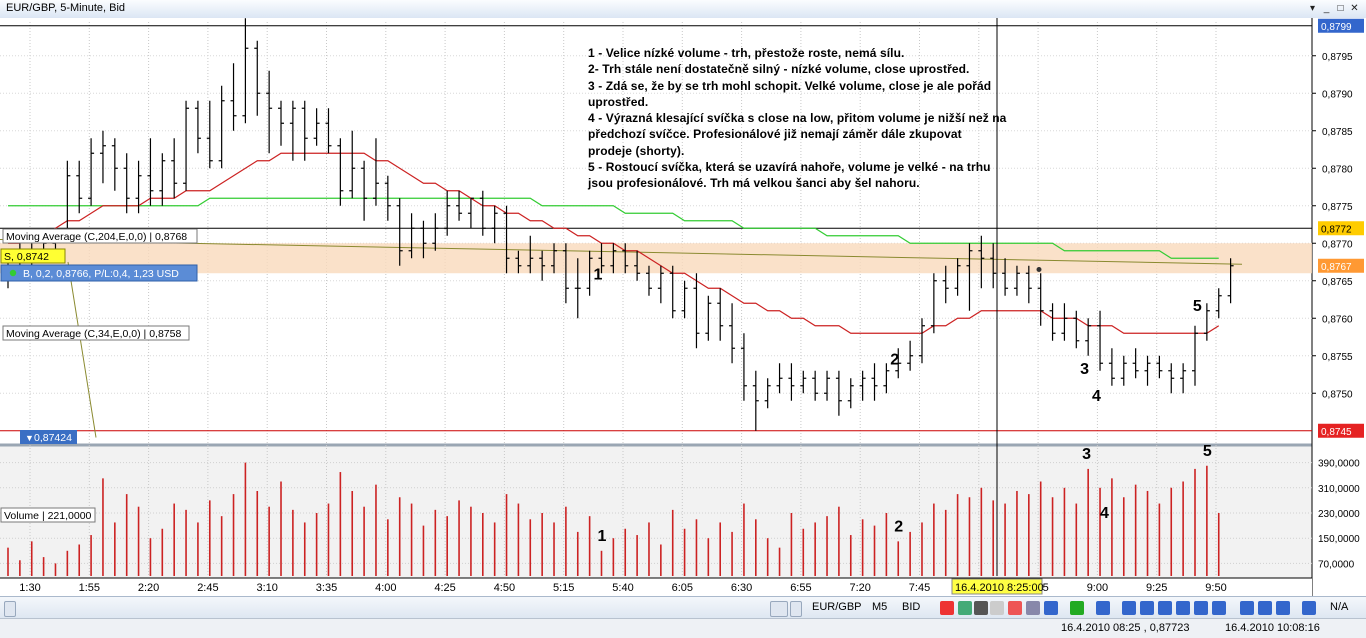 The height and width of the screenshot is (638, 1366). I want to click on price-tick-label: 0,8760, so click(1337, 319).